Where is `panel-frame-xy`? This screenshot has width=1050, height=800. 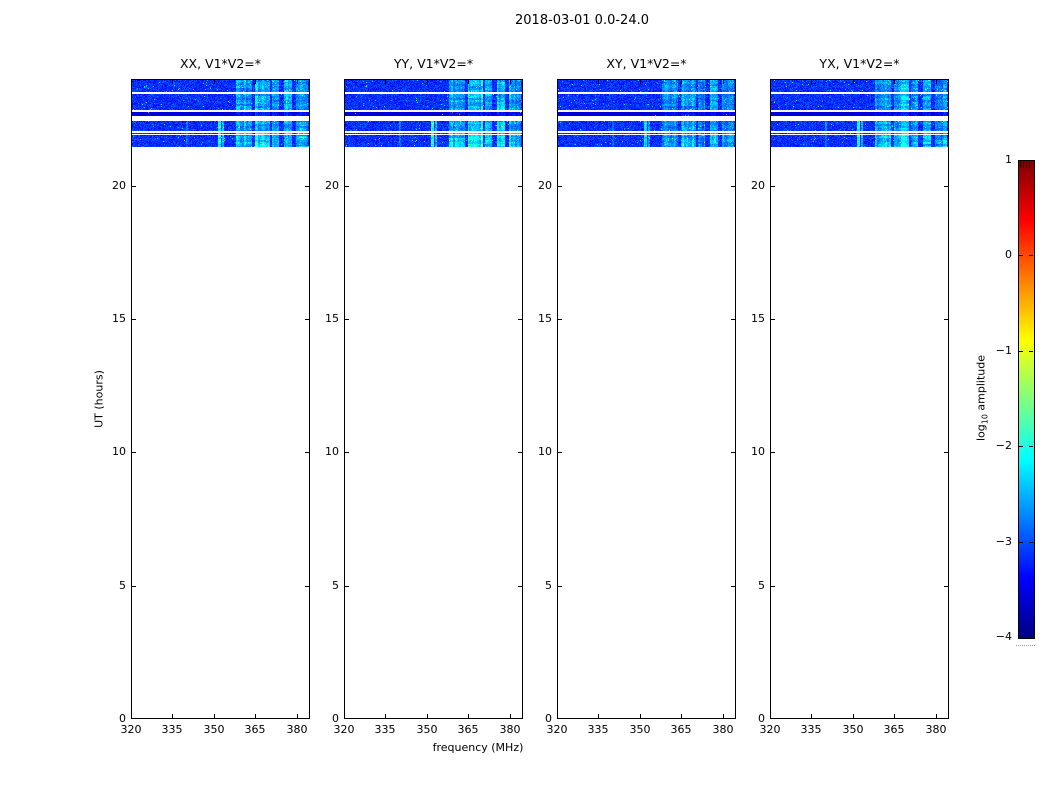
panel-frame-xy is located at coordinates (646, 399).